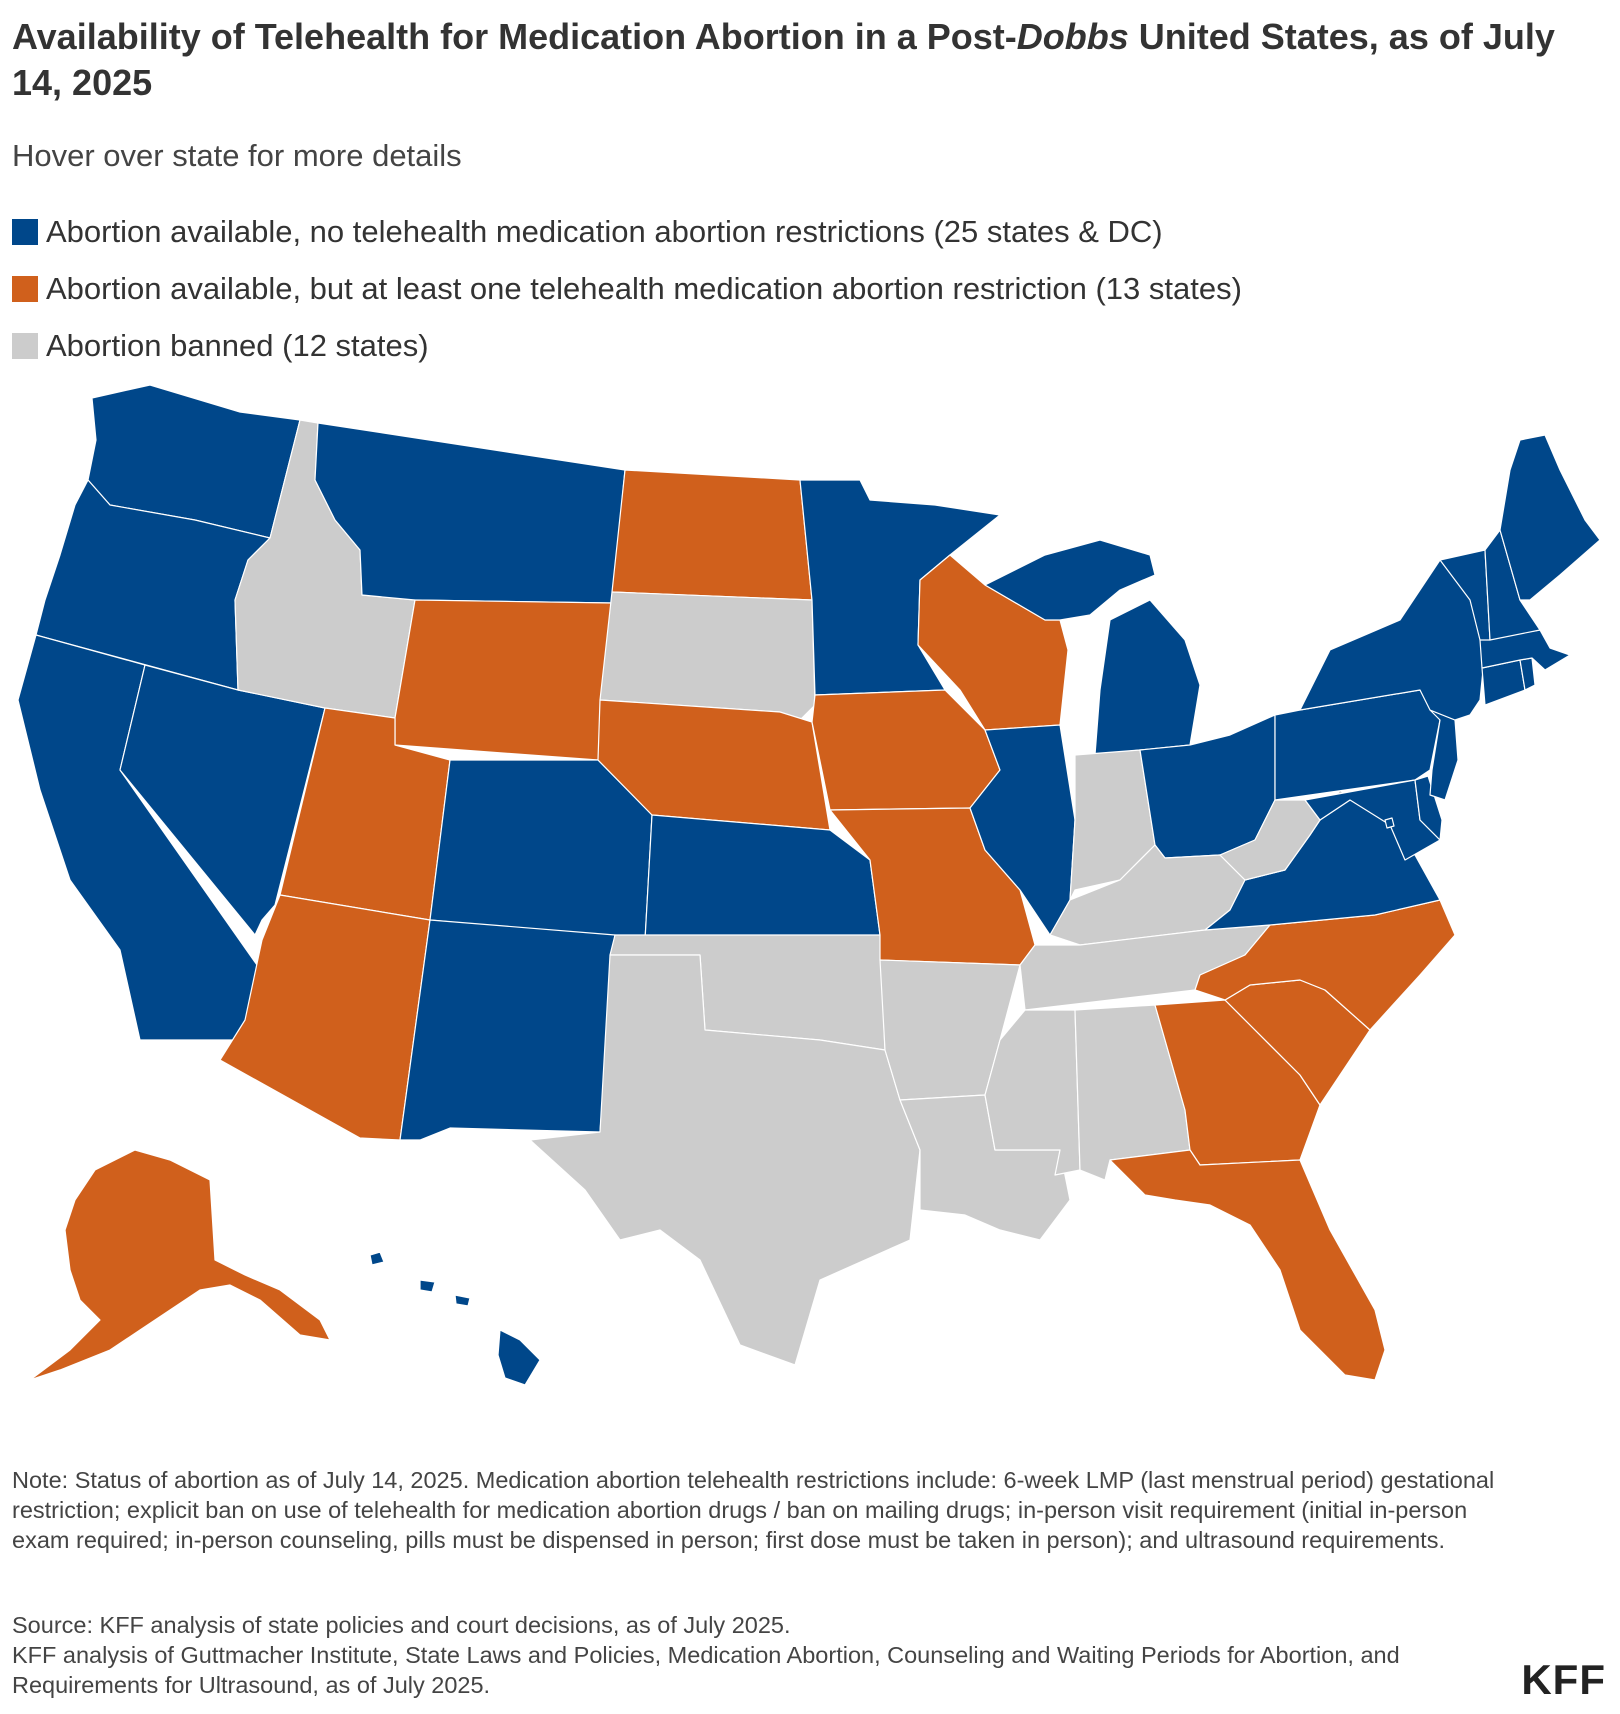 This screenshot has height=1714, width=1620. What do you see at coordinates (1525, 650) in the screenshot?
I see `state-MA` at bounding box center [1525, 650].